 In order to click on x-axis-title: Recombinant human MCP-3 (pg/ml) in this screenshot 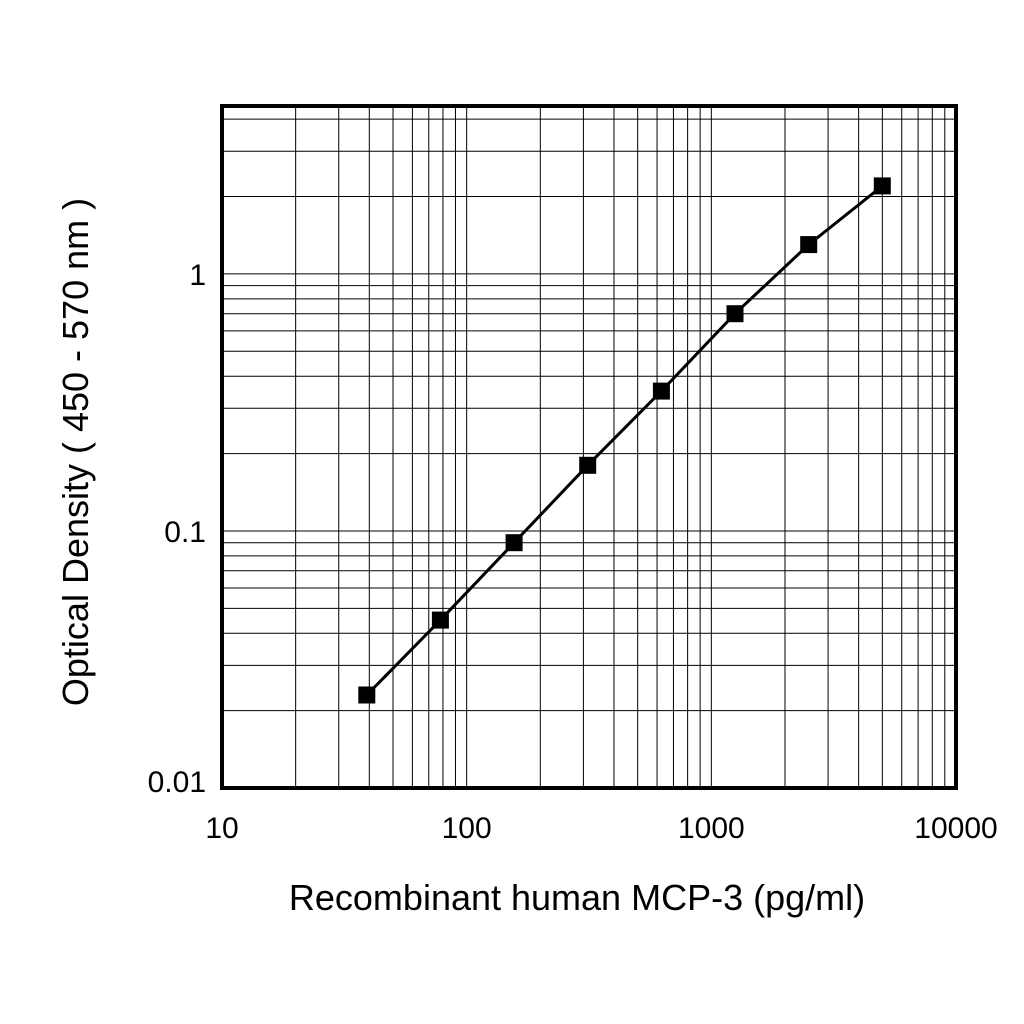, I will do `click(577, 897)`.